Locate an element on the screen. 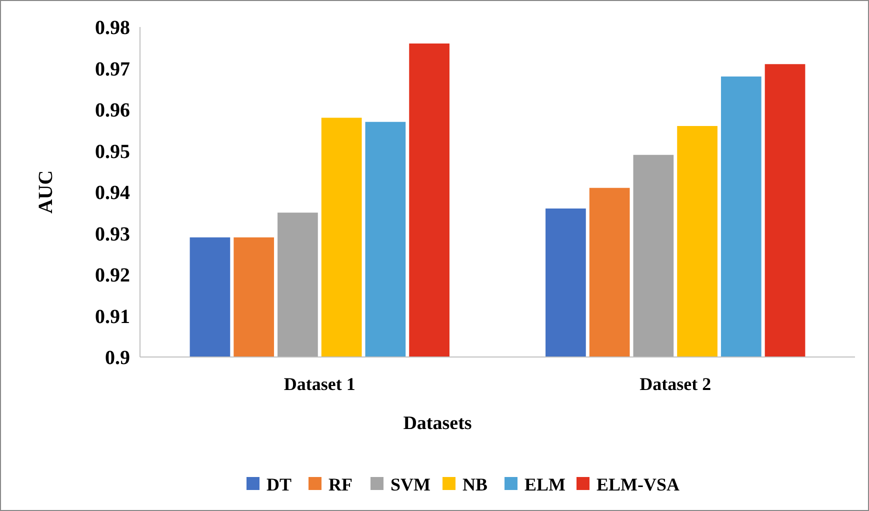 This screenshot has height=511, width=869. legend-label: RF is located at coordinates (340, 484).